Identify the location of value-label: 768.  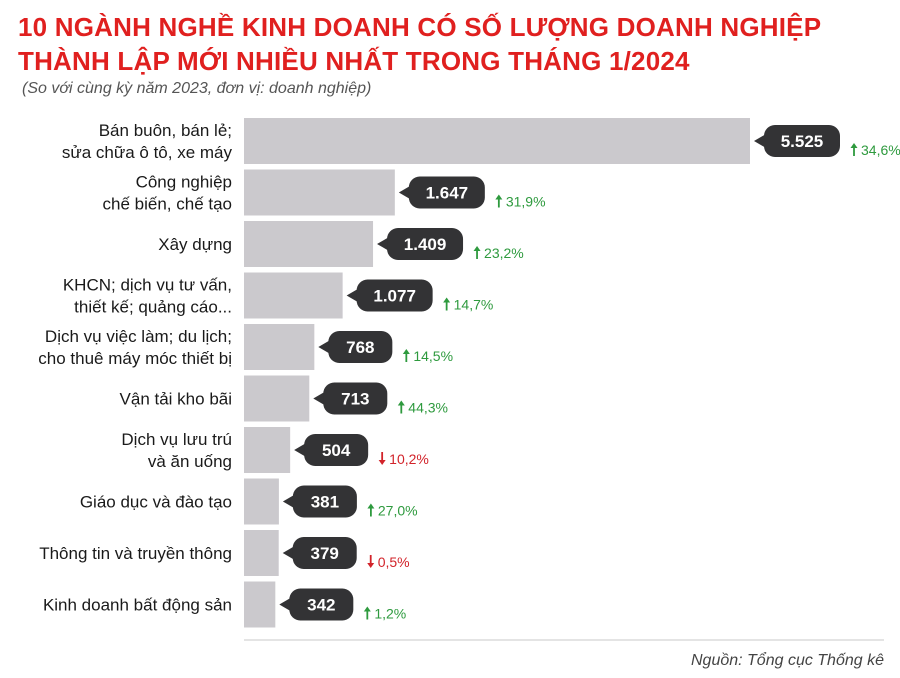
(360, 347).